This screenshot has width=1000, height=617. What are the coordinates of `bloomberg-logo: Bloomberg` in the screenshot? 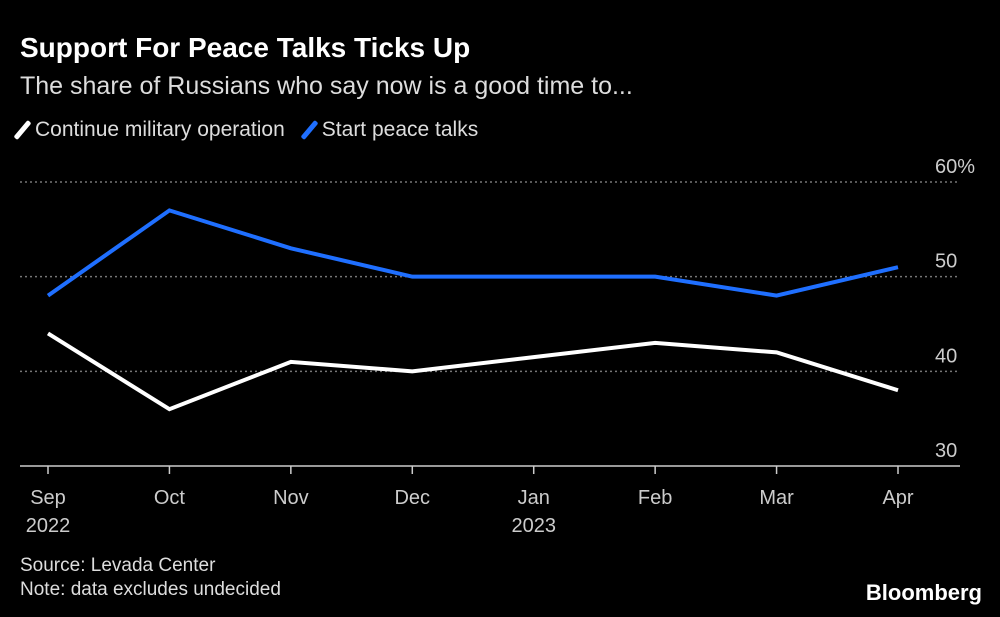 It's located at (923, 592).